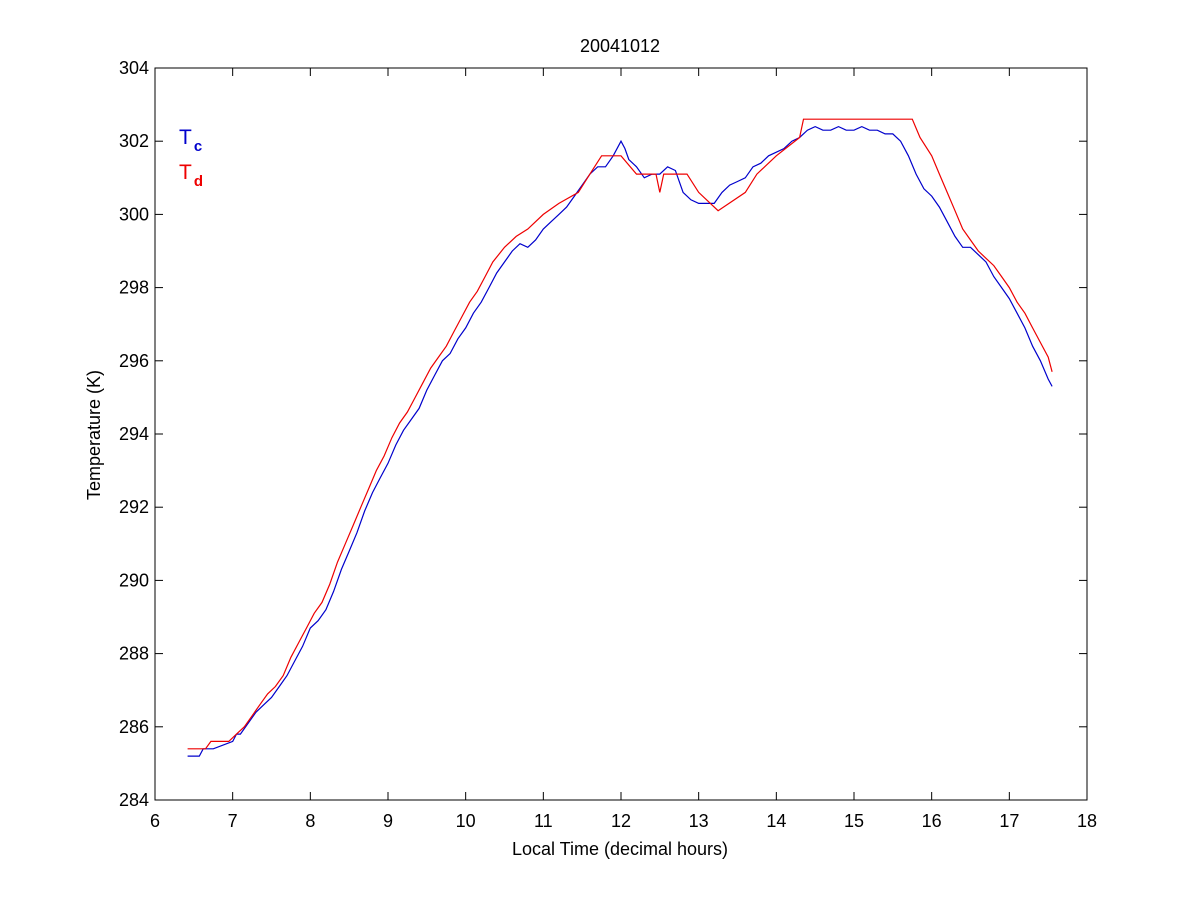 The height and width of the screenshot is (905, 1200). Describe the element at coordinates (1009, 821) in the screenshot. I see `x-tick-label: 17` at that location.